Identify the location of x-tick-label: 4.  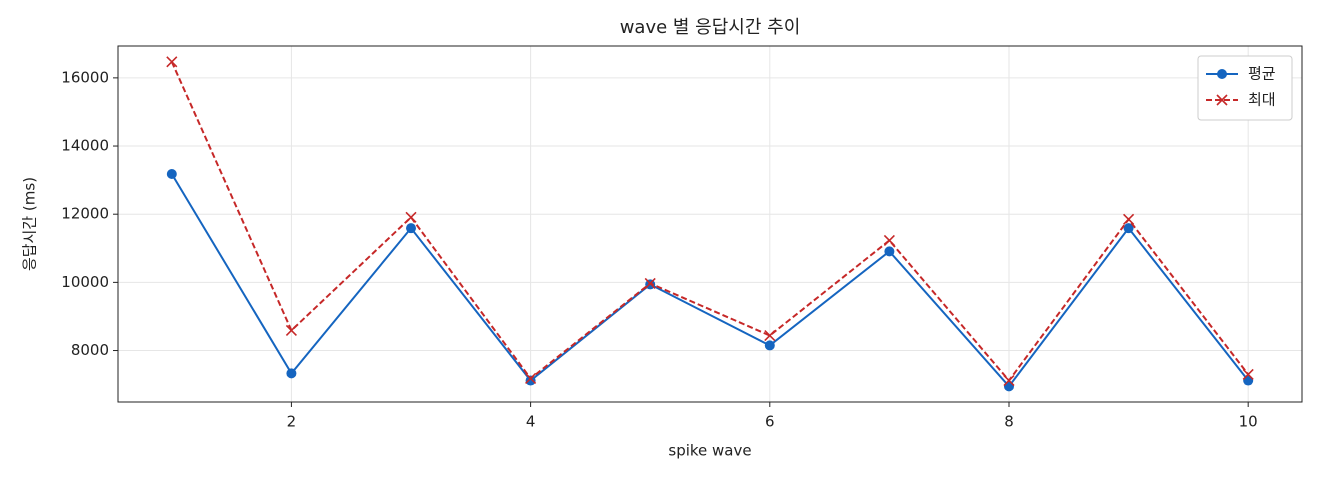
(531, 422).